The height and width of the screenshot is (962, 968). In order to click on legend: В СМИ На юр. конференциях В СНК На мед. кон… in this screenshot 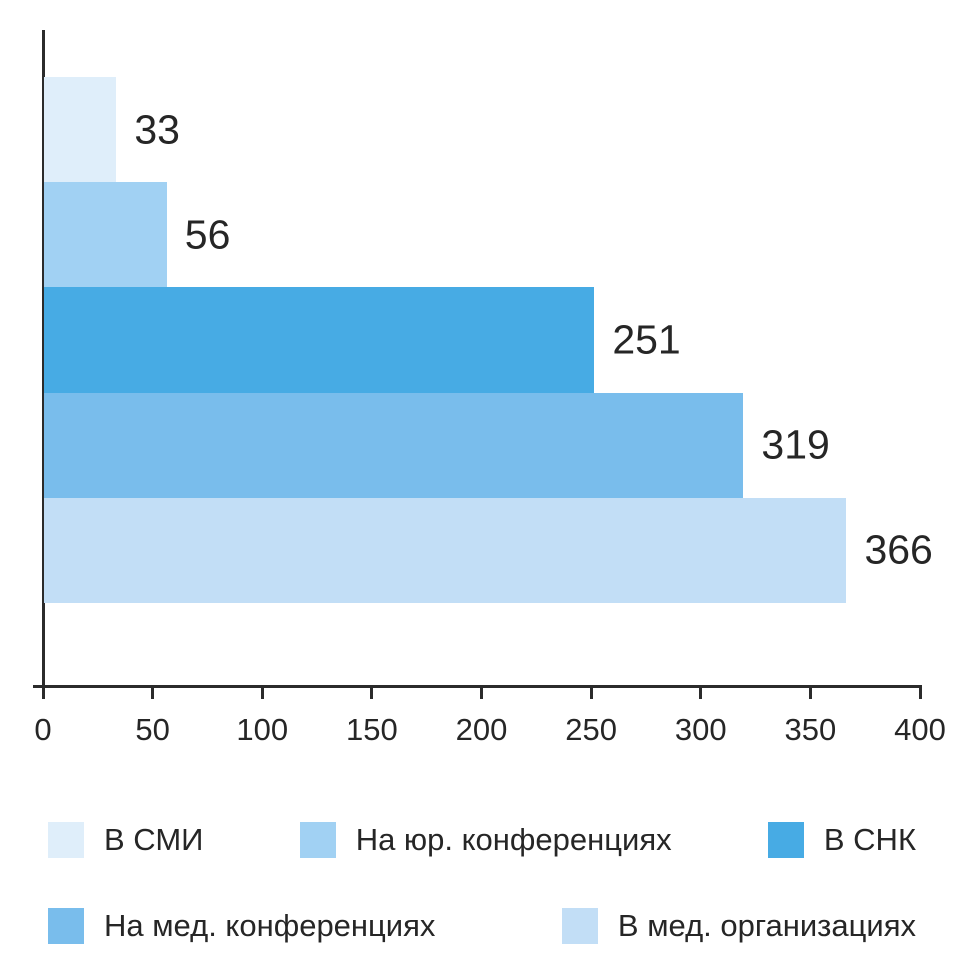, I will do `click(482, 883)`.